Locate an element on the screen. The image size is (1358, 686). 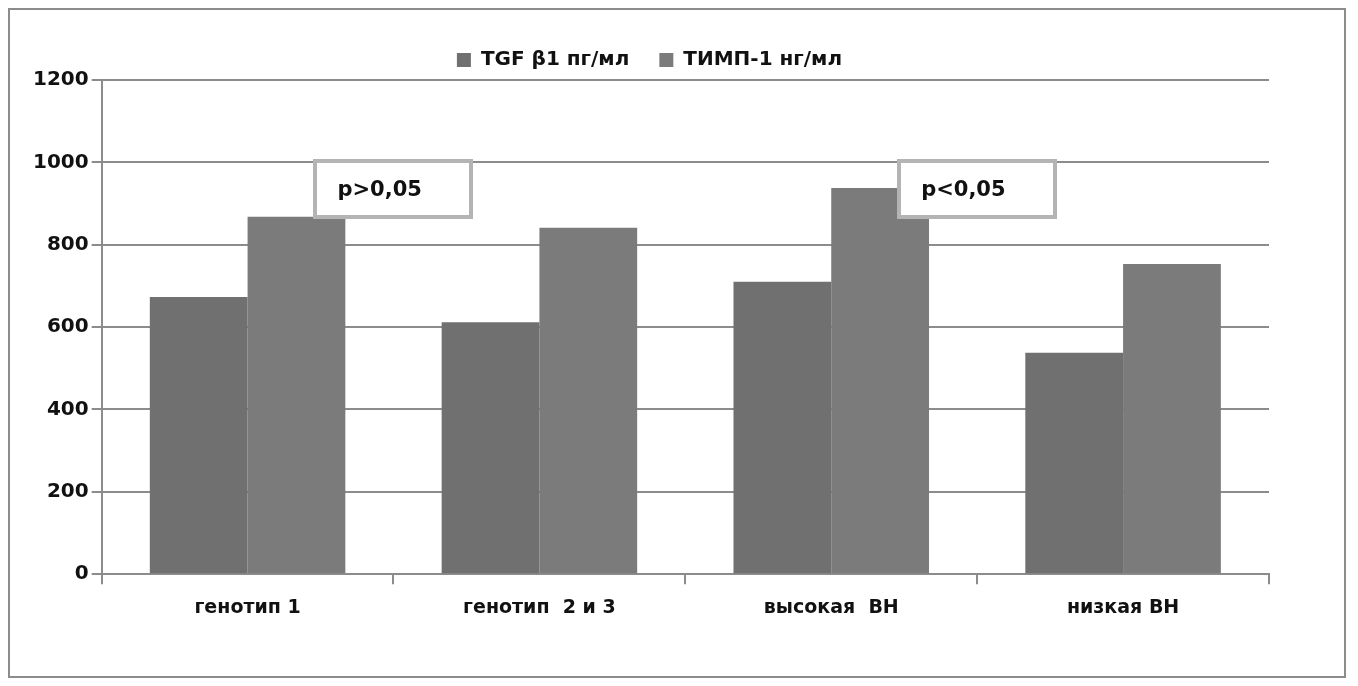
x-tick-label: генотип 2 и 3 is located at coordinates (539, 605).